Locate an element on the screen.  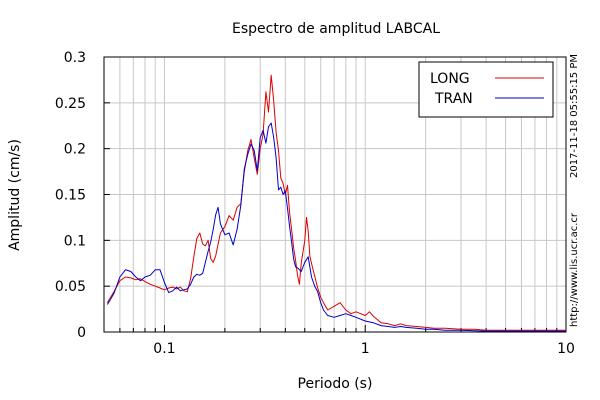
x-axis-label: Periodo (s) is located at coordinates (335, 384).